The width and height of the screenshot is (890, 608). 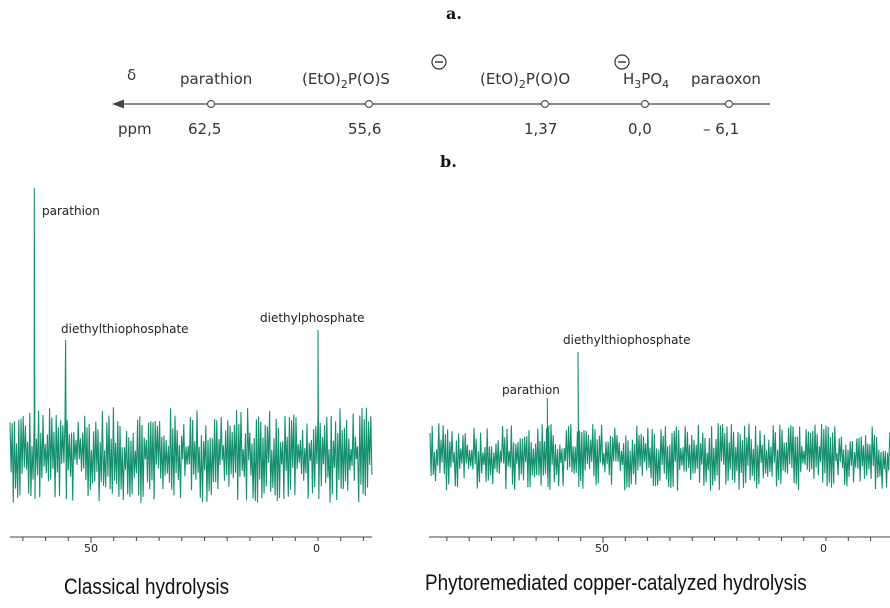 I want to click on scale-axis, so click(x=441, y=104).